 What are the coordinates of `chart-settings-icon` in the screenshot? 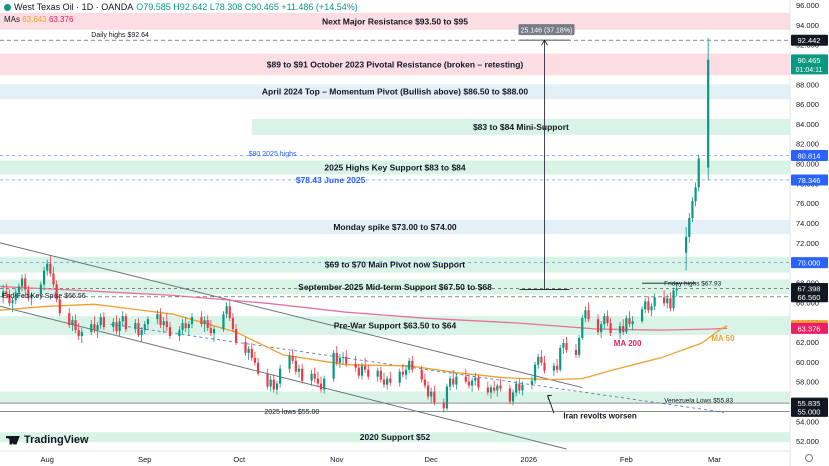 It's located at (809, 458).